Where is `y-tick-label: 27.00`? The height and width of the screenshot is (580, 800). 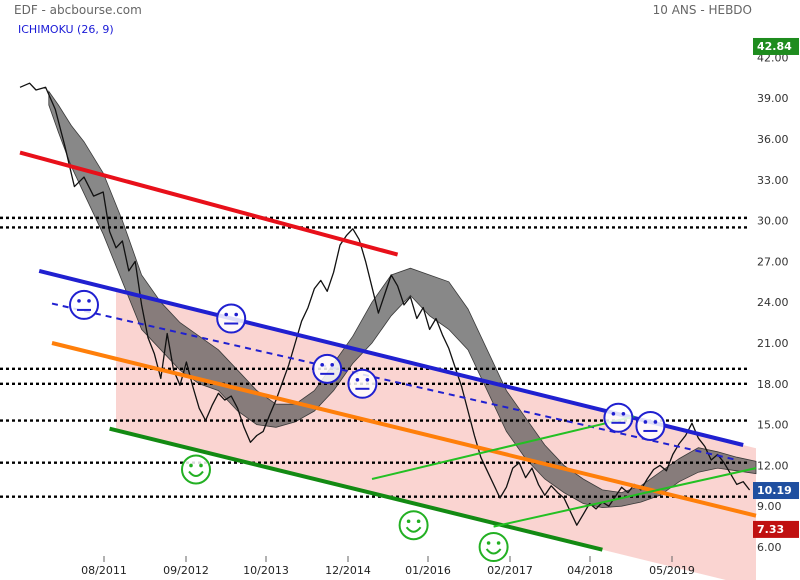 y-tick-label: 27.00 is located at coordinates (773, 261).